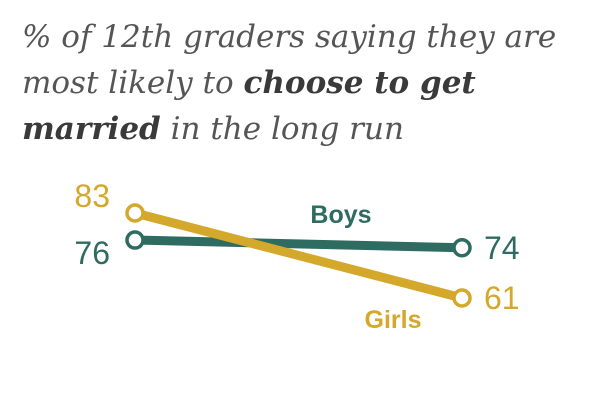 The image size is (600, 400). What do you see at coordinates (462, 248) in the screenshot?
I see `boys-point-end` at bounding box center [462, 248].